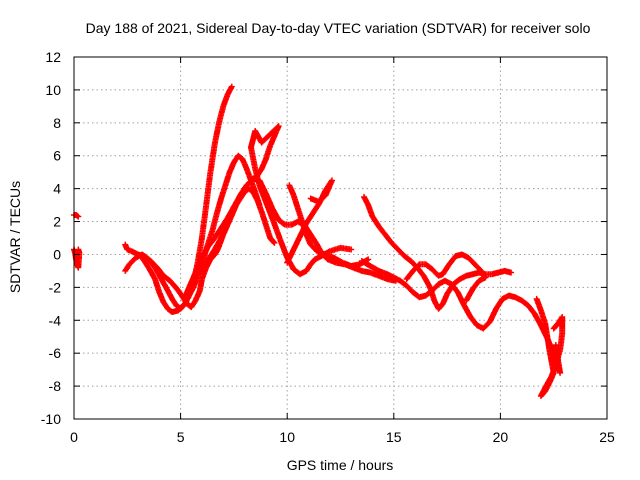 The height and width of the screenshot is (480, 640). Describe the element at coordinates (74, 437) in the screenshot. I see `x-tick-label: 0` at that location.